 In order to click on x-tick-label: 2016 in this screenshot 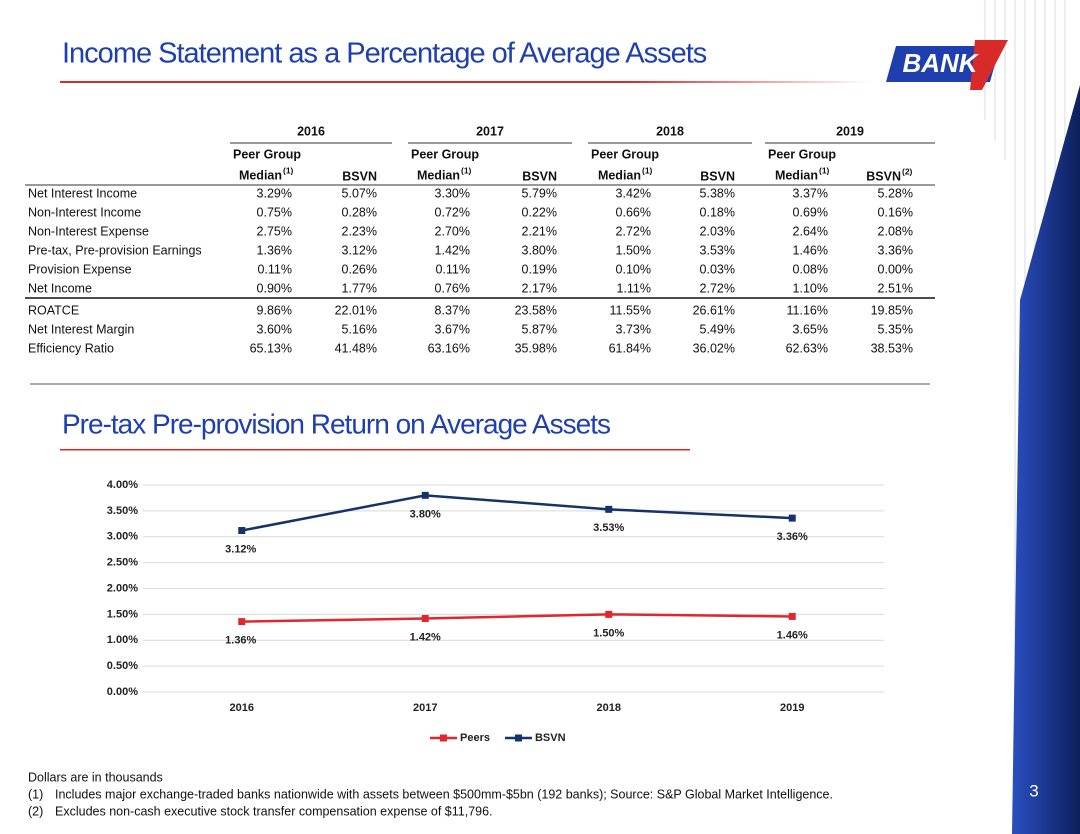, I will do `click(242, 708)`.